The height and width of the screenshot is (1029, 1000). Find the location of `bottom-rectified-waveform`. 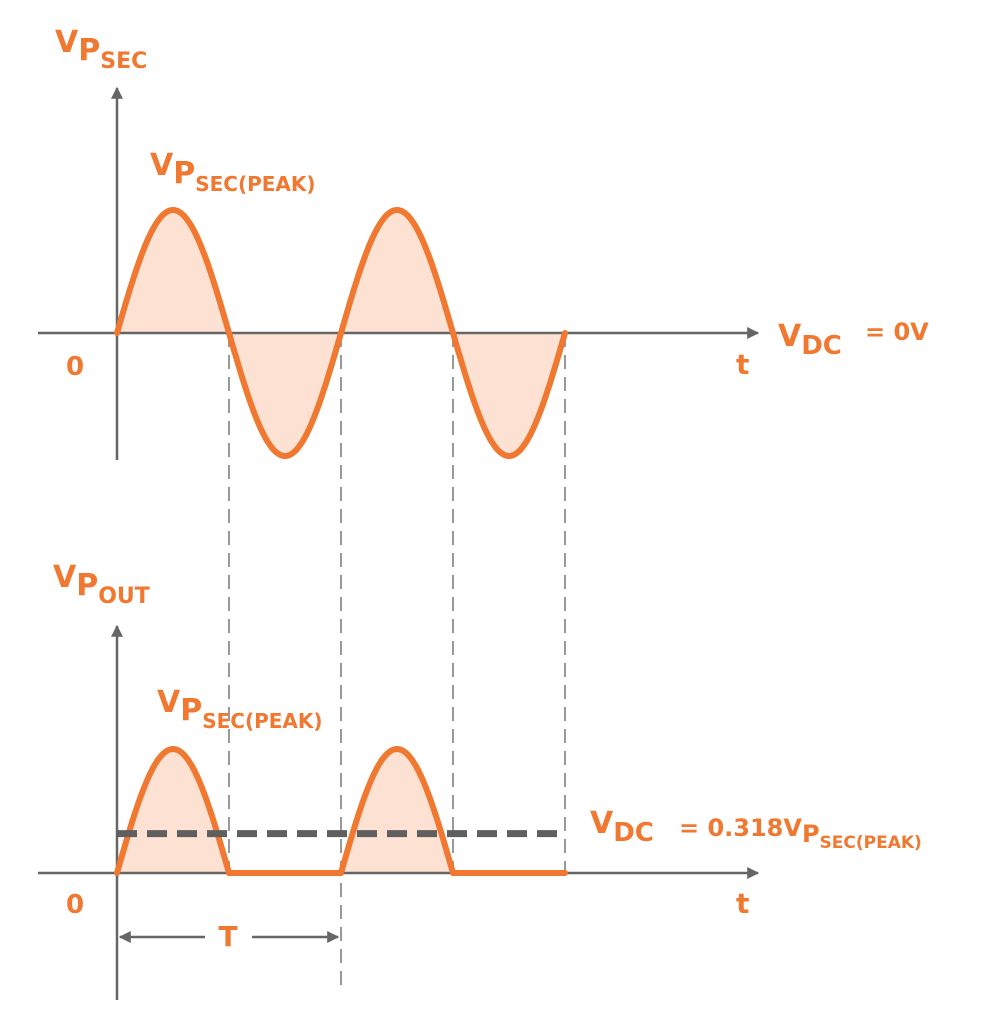

bottom-rectified-waveform is located at coordinates (341, 811).